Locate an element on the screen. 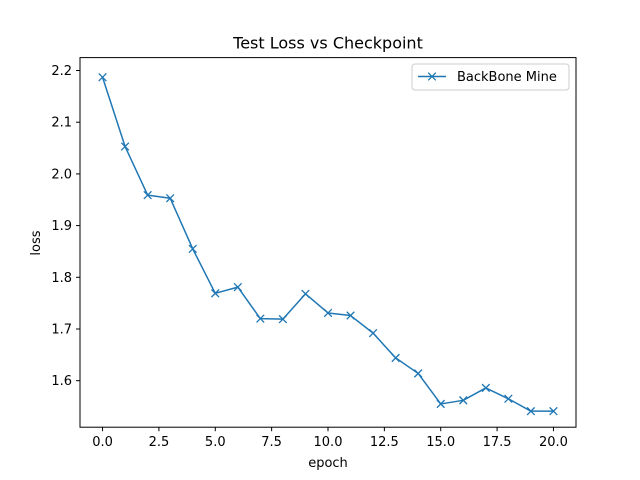  y-axis-ticks: 1.6 1.7 1.8 1.9 2.0 2.1 2.2 is located at coordinates (65, 226).